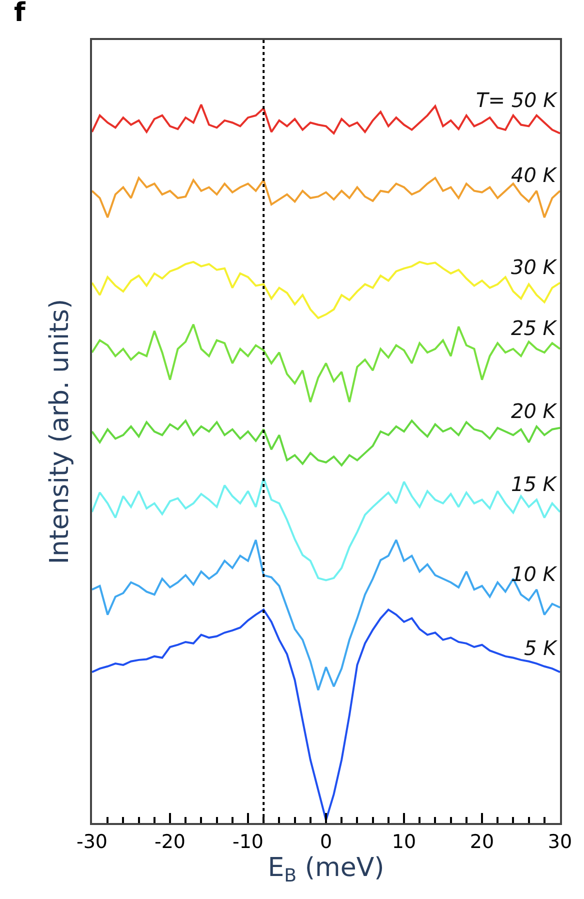 The image size is (584, 899). I want to click on series-label: 5 K, so click(541, 648).